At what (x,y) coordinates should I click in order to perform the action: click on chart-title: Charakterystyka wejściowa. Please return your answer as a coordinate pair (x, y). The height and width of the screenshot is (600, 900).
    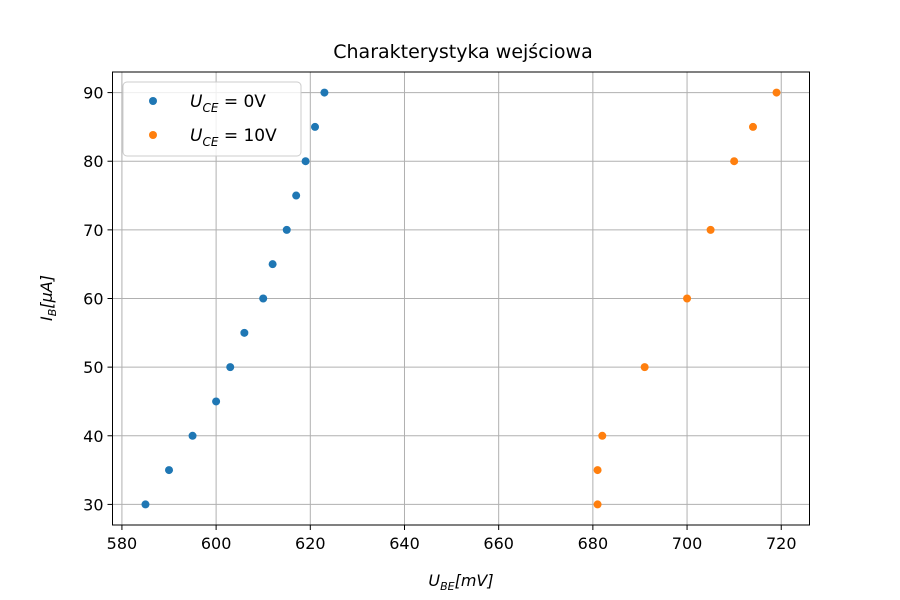
    Looking at the image, I should click on (463, 52).